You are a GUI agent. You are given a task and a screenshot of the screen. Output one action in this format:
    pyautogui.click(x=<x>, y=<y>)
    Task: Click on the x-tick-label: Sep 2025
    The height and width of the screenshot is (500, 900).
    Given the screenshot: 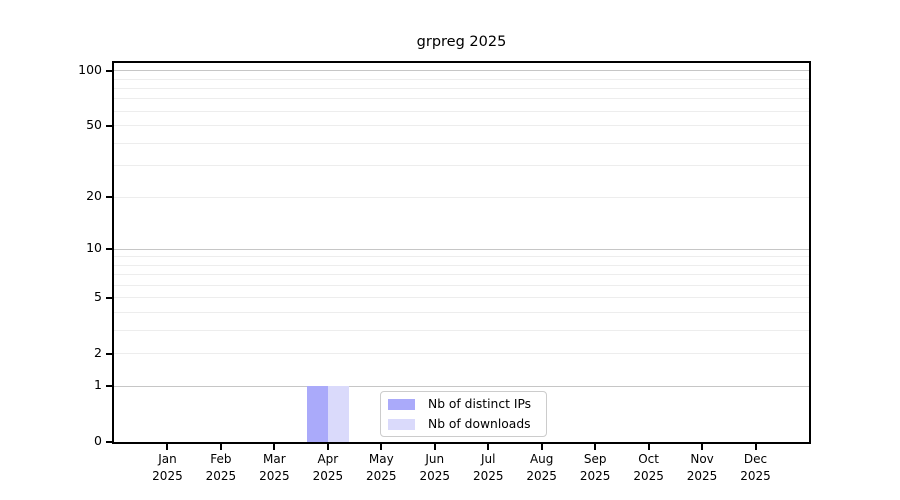 What is the action you would take?
    pyautogui.click(x=595, y=467)
    